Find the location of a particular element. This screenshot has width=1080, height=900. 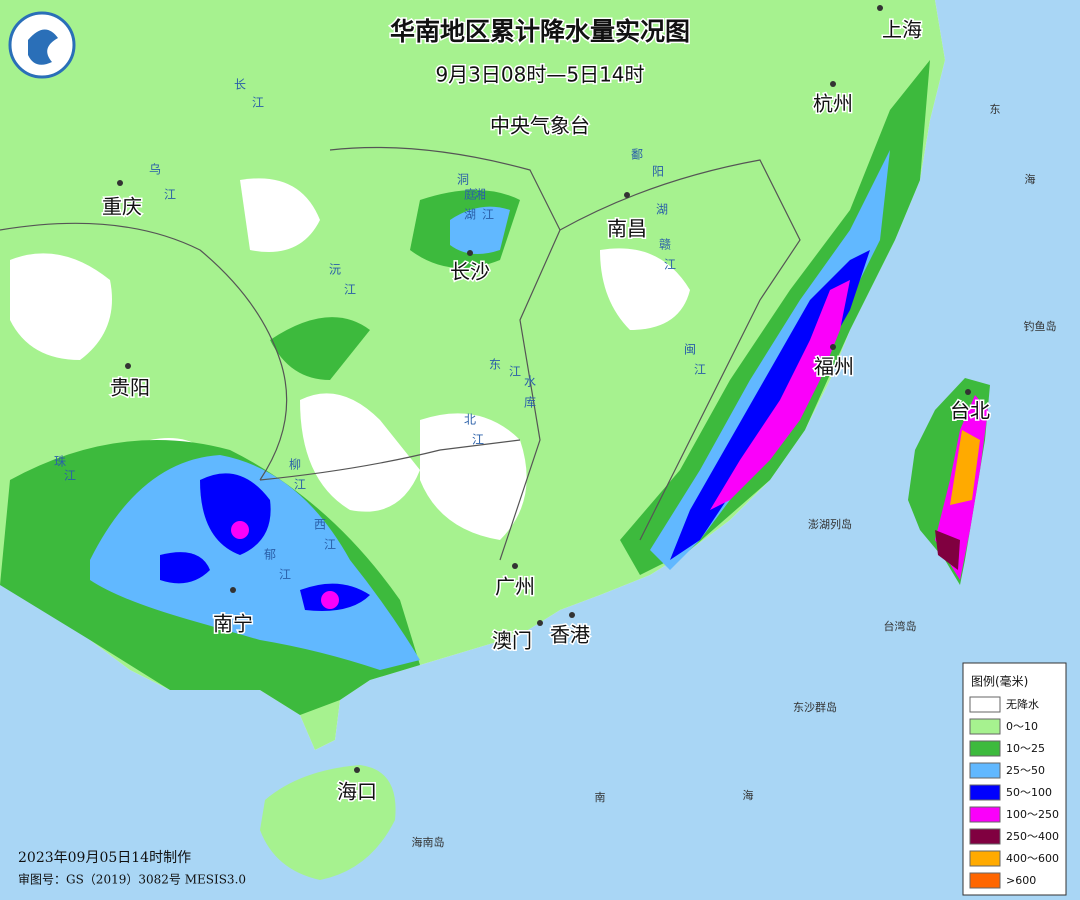

city-label: 福州 is located at coordinates (834, 367).